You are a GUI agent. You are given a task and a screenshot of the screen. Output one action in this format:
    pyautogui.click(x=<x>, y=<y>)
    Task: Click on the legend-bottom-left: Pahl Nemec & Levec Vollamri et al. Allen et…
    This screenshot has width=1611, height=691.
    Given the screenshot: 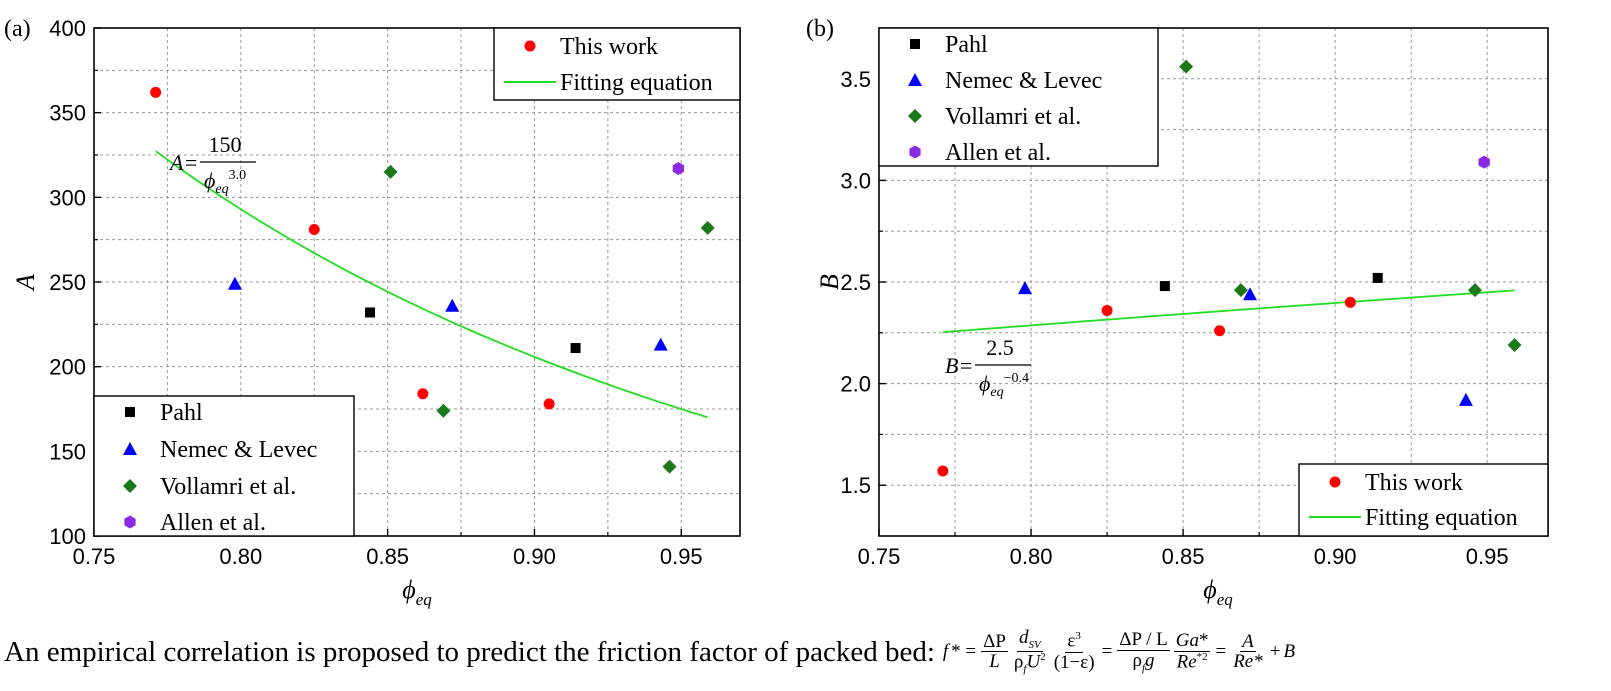 What is the action you would take?
    pyautogui.click(x=224, y=466)
    